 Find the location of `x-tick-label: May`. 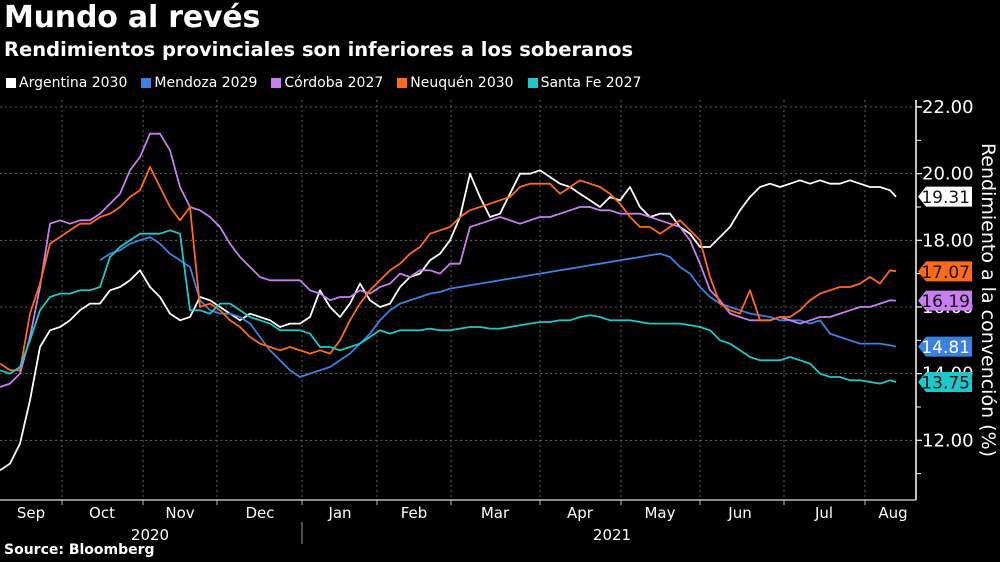

x-tick-label: May is located at coordinates (659, 513).